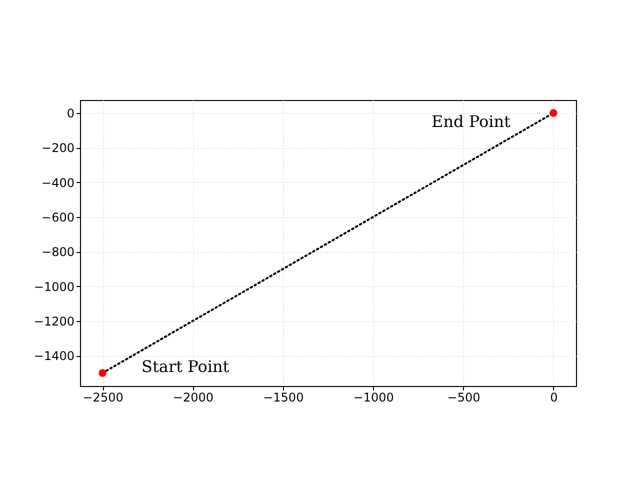 This screenshot has height=480, width=640. What do you see at coordinates (186, 366) in the screenshot?
I see `annotation: Start Point` at bounding box center [186, 366].